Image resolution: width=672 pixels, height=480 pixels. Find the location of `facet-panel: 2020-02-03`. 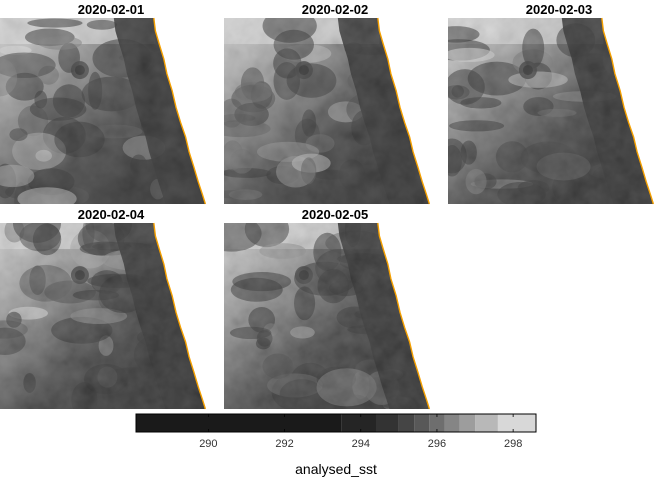

facet-panel: 2020-02-03 is located at coordinates (551, 103).